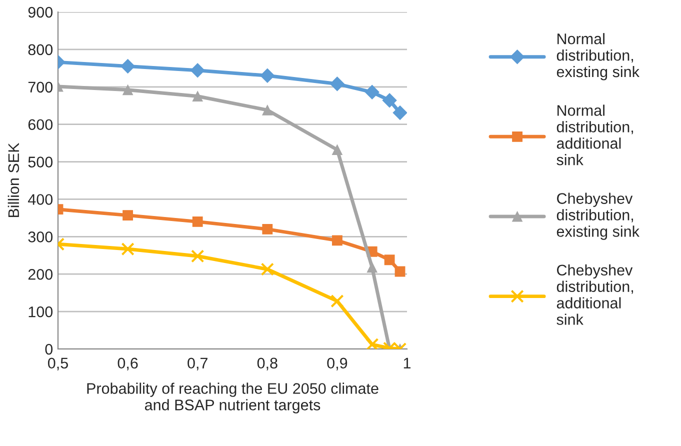 This screenshot has height=446, width=681. Describe the element at coordinates (267, 364) in the screenshot. I see `x-tick-label: 0,8` at that location.